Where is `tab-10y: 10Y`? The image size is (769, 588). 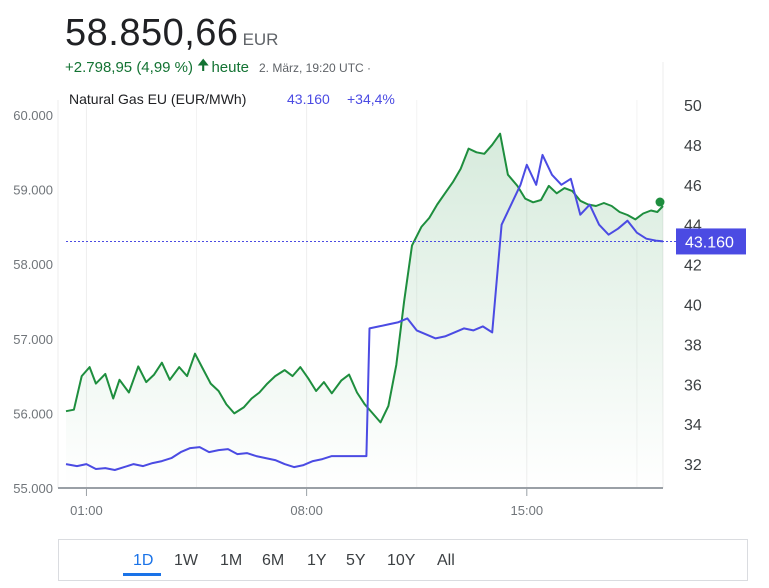
tab-10y: 10Y is located at coordinates (401, 560).